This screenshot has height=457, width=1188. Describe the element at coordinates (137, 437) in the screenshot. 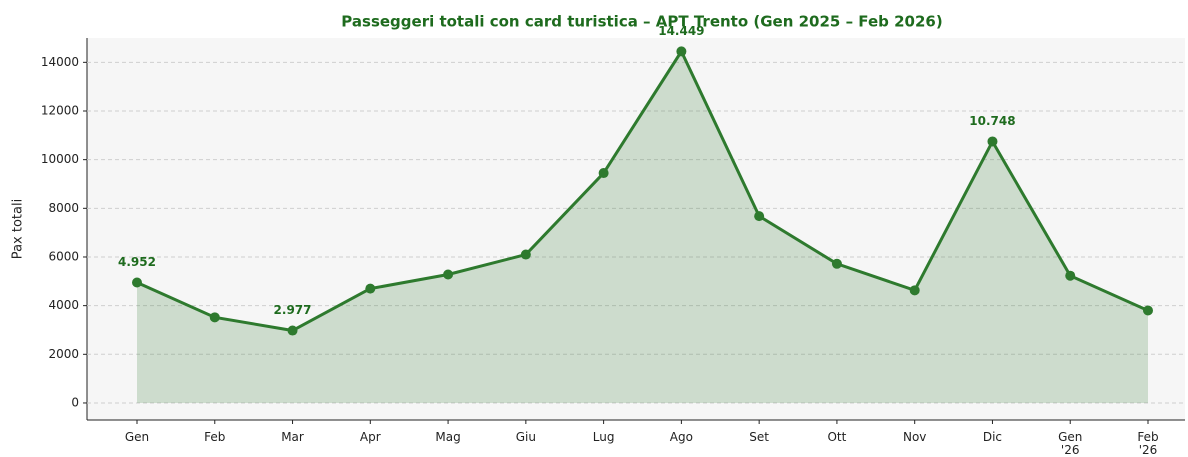

I see `x-tick-label: Gen` at that location.